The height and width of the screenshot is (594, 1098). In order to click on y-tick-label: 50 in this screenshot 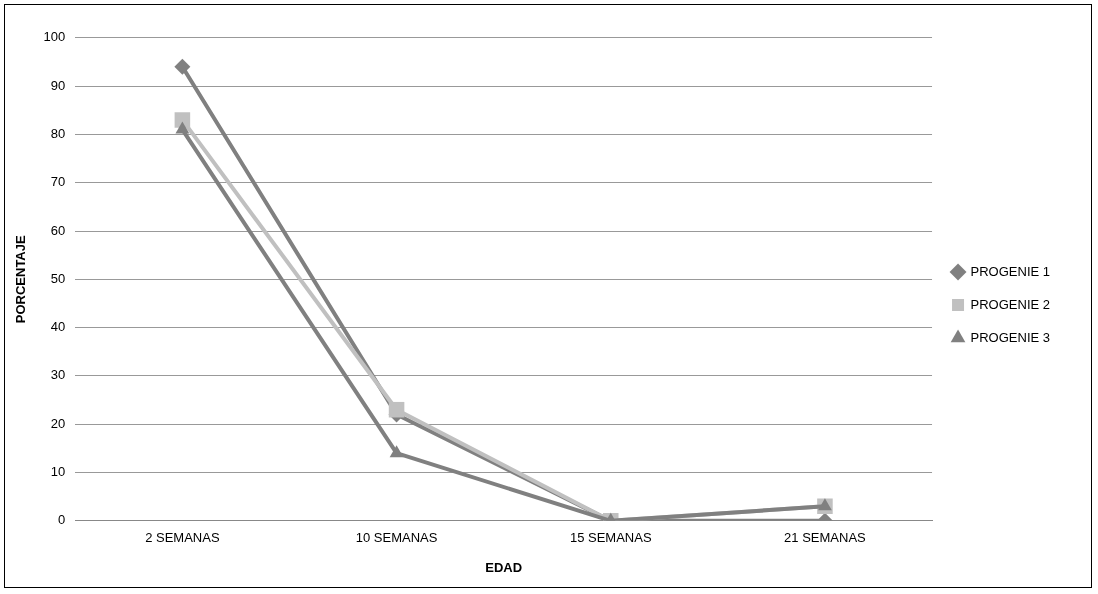, I will do `click(58, 278)`.